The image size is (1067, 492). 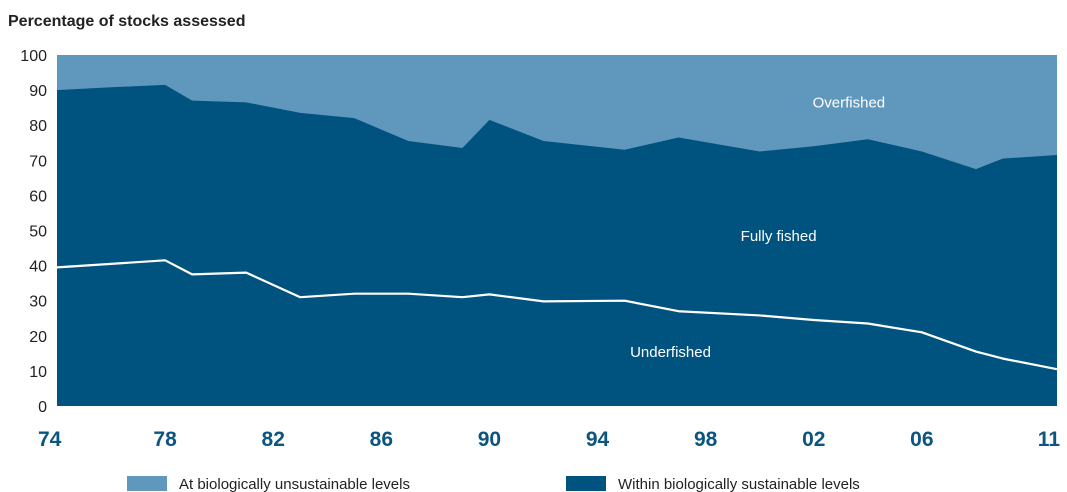 I want to click on y-tick-label: 60, so click(x=38, y=196).